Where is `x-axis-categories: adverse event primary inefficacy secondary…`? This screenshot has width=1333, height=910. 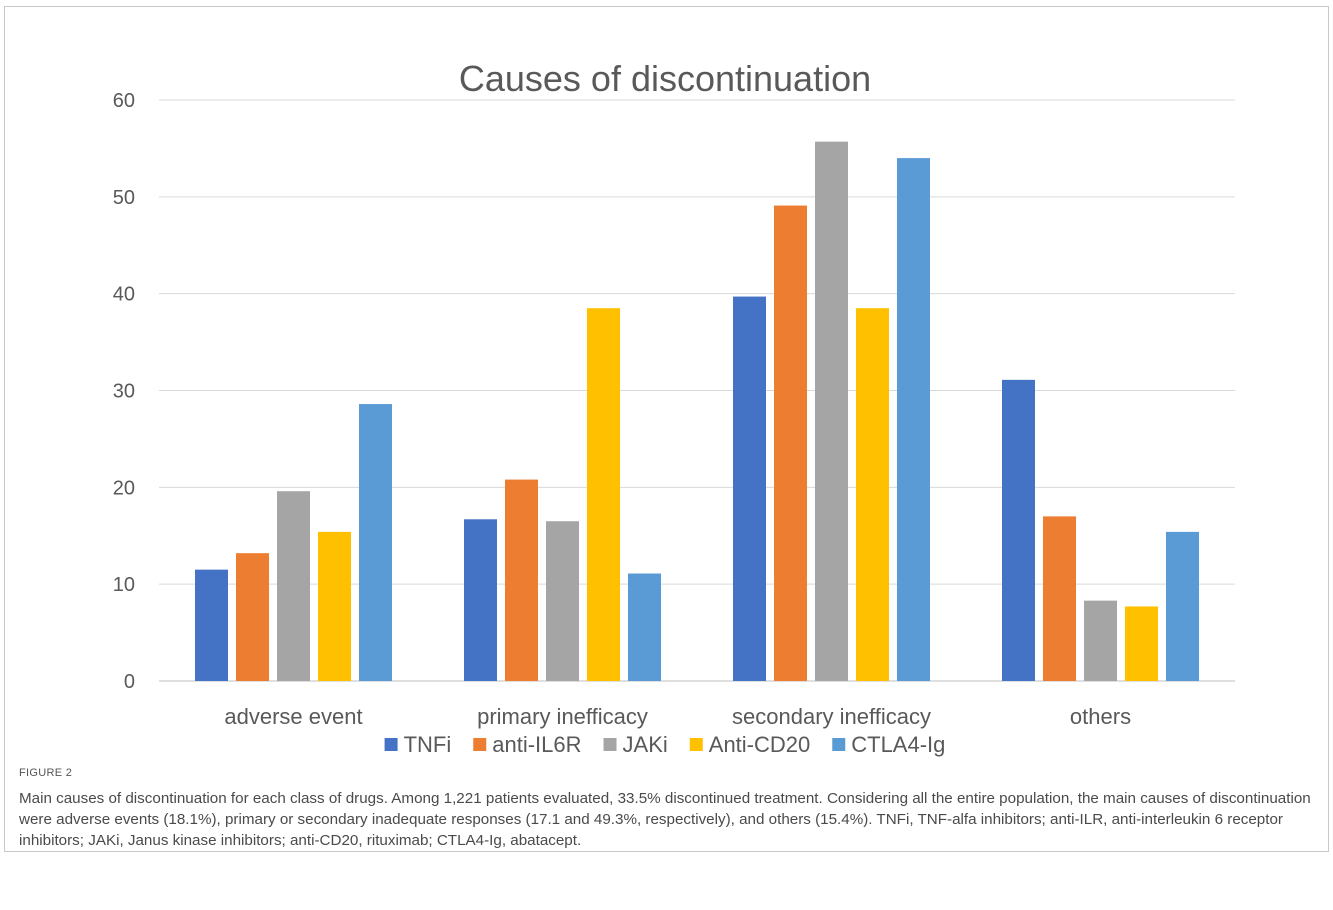 x-axis-categories: adverse event primary inefficacy secondary… is located at coordinates (677, 716).